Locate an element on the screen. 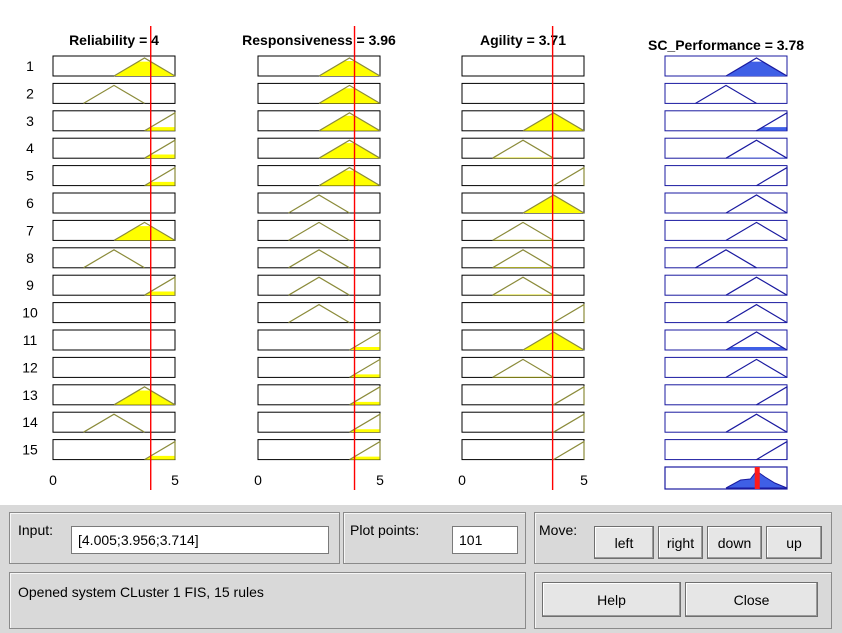 This screenshot has width=842, height=633. variable-title: Reliability = 4 is located at coordinates (114, 40).